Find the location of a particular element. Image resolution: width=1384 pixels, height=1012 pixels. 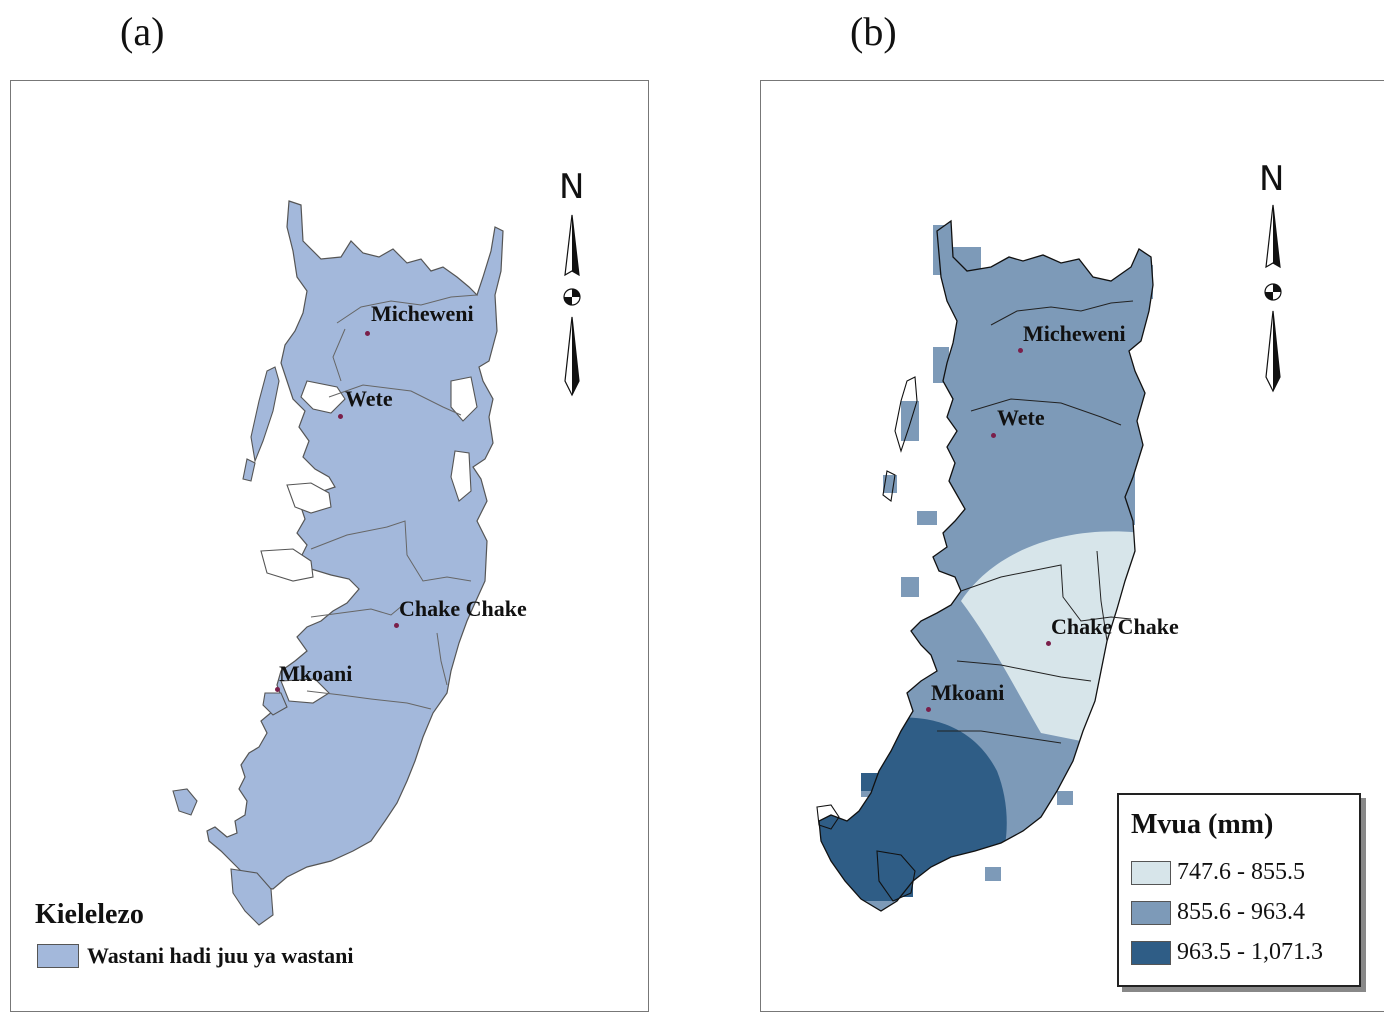

legend-item-mid-b: 855.6 - 963.4 is located at coordinates (1218, 912).